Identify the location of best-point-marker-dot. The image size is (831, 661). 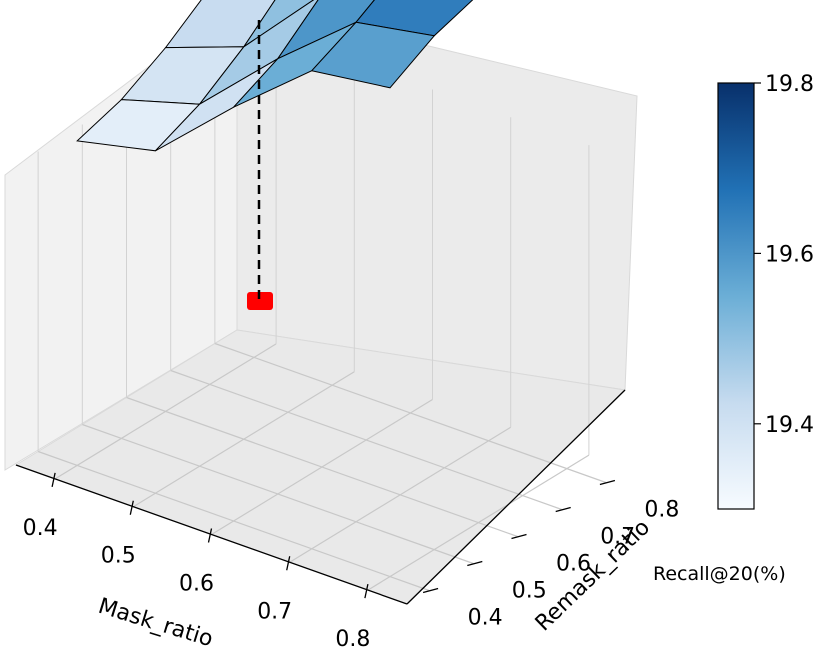
(260, 301).